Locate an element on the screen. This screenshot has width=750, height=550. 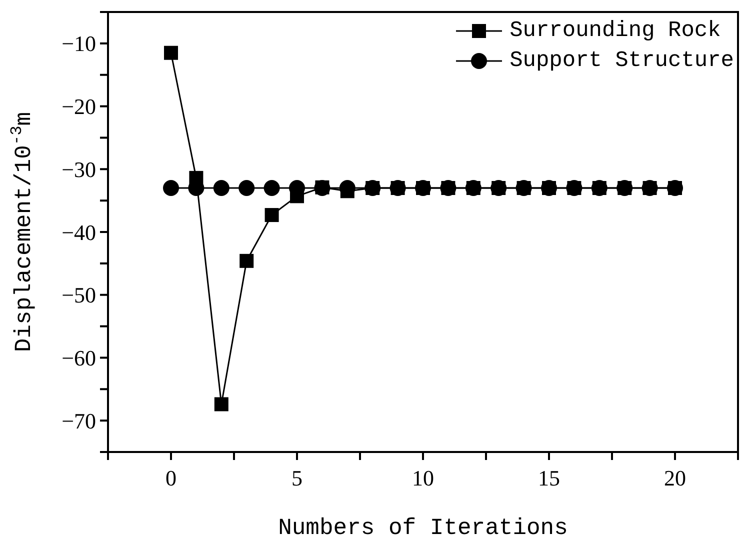
x-tick-label: 15 is located at coordinates (549, 478).